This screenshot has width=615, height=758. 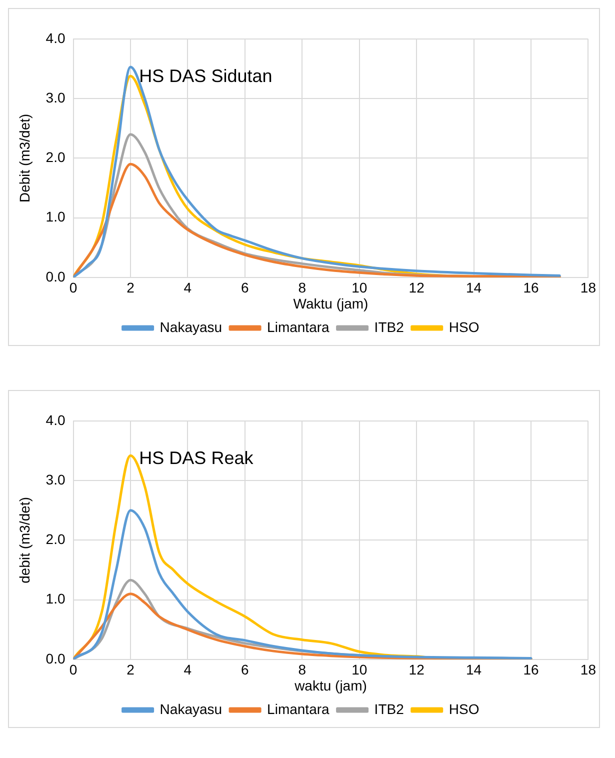 What do you see at coordinates (24, 158) in the screenshot?
I see `y-axis-title: Debit (m3/det)` at bounding box center [24, 158].